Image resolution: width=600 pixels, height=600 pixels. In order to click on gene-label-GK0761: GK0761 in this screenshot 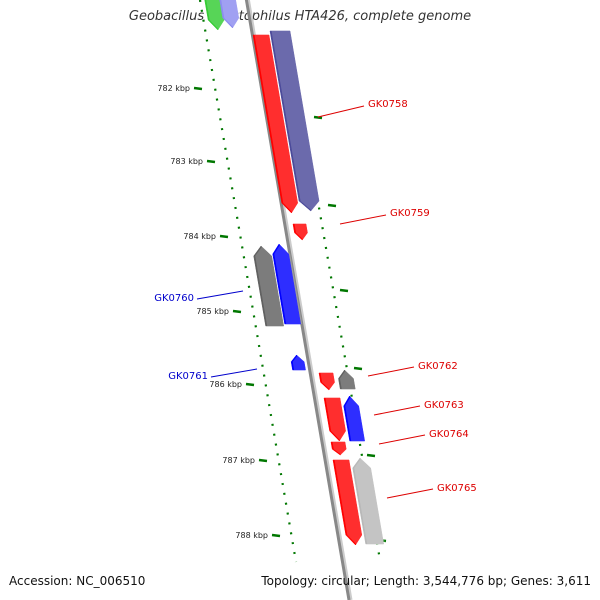, I will do `click(188, 376)`.